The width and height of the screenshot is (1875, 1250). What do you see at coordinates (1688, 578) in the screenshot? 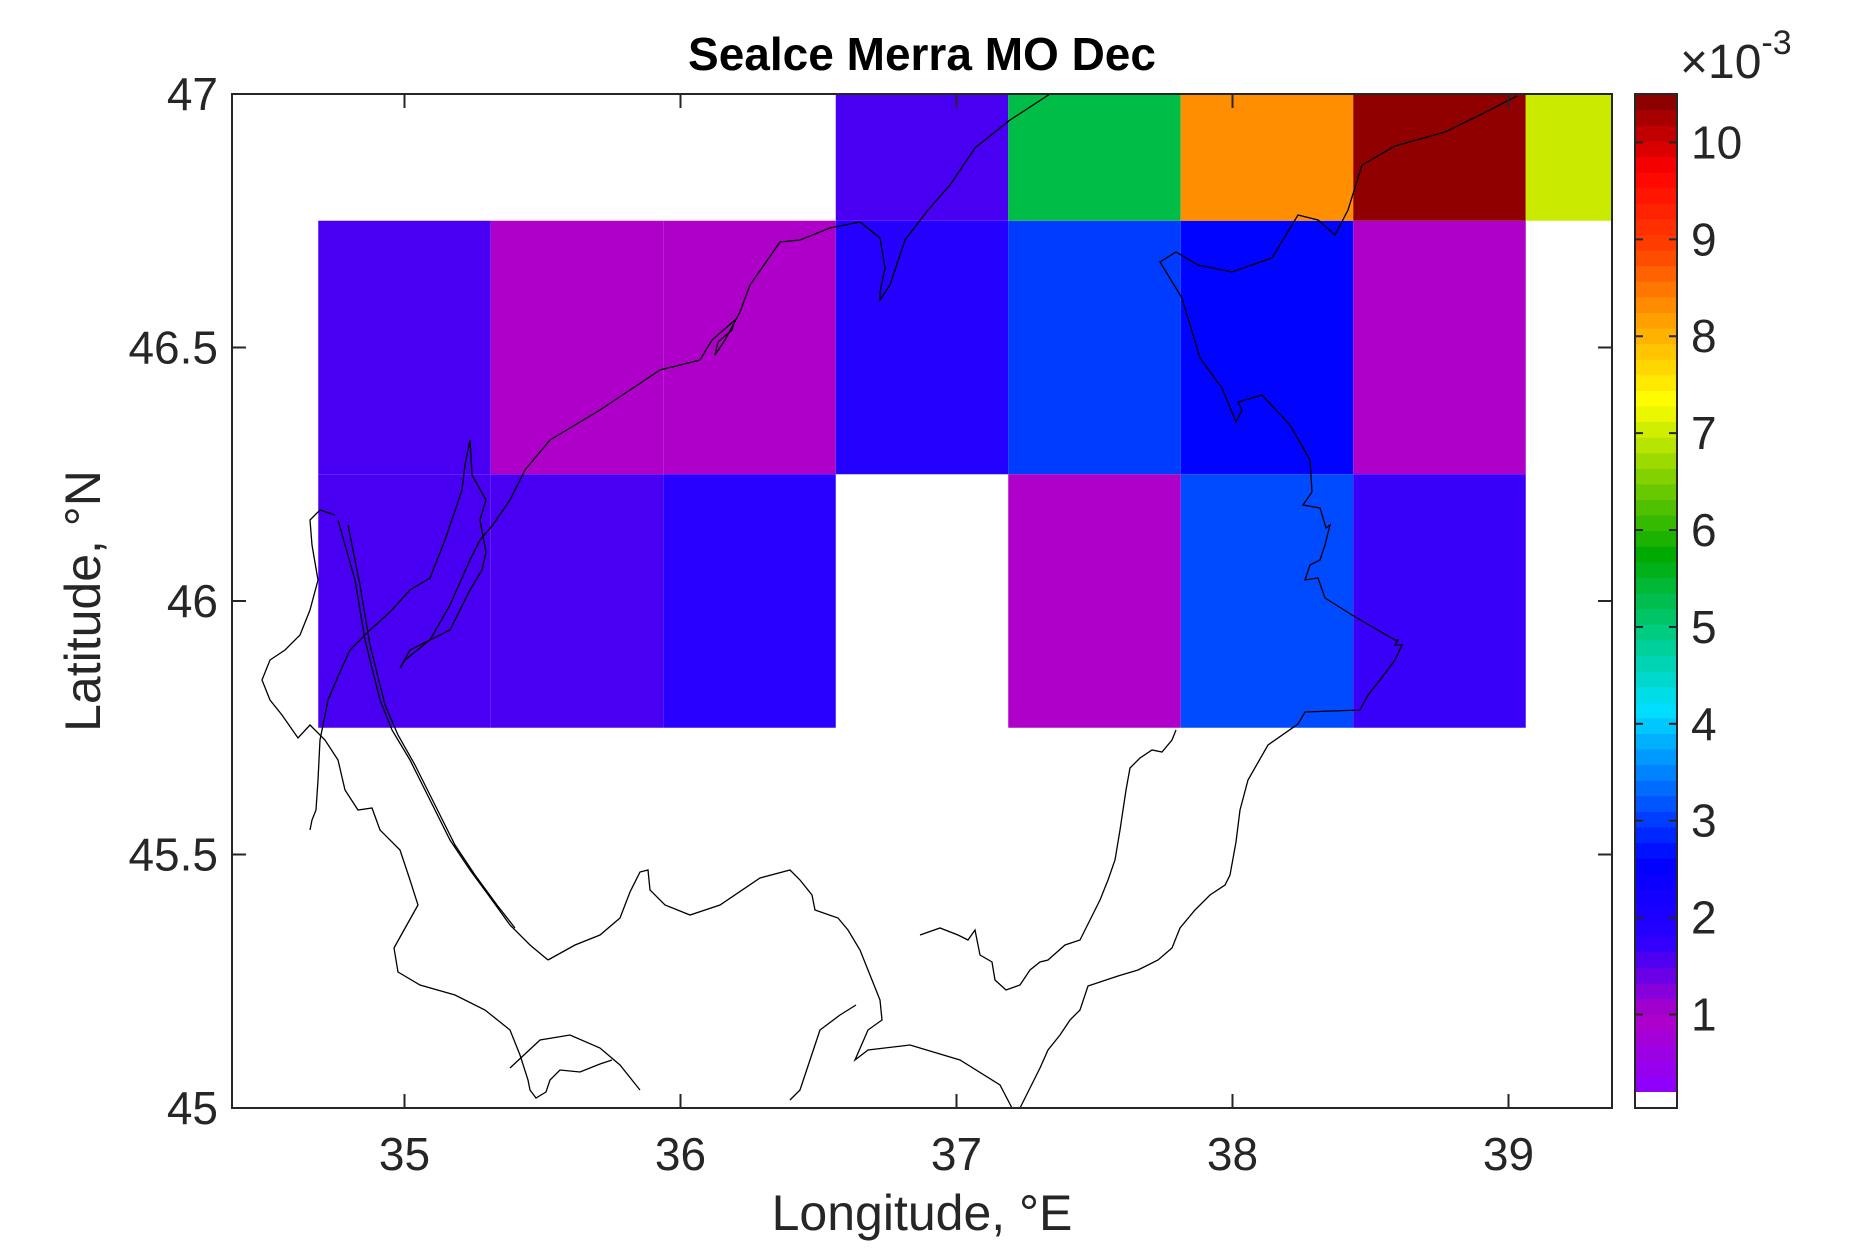
I see `colorbar-ticks: 1 2 3 4 5 6 7 8 9 10` at bounding box center [1688, 578].